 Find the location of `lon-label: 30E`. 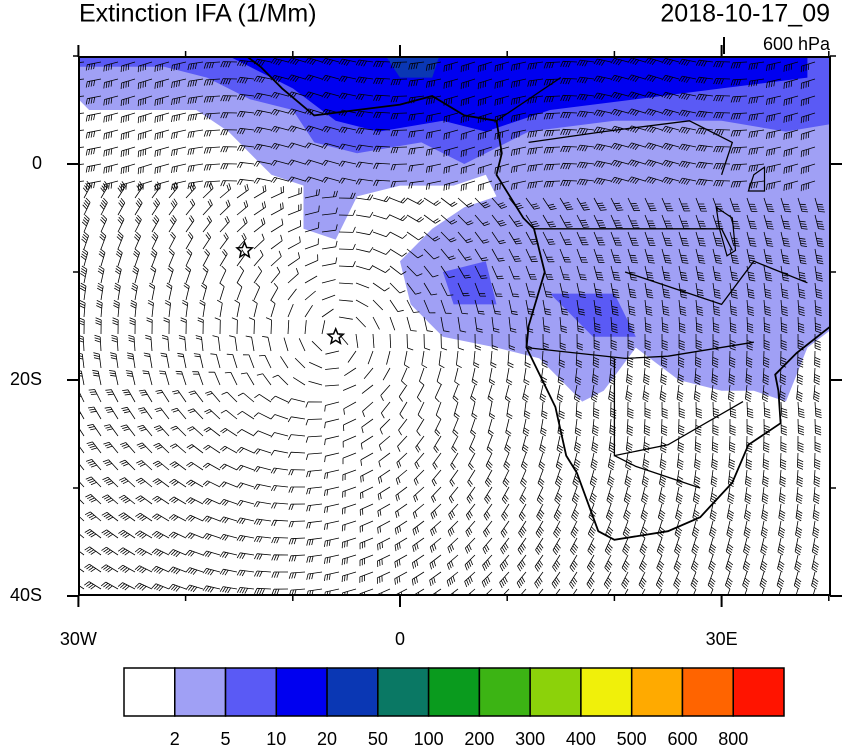

lon-label: 30E is located at coordinates (722, 639).